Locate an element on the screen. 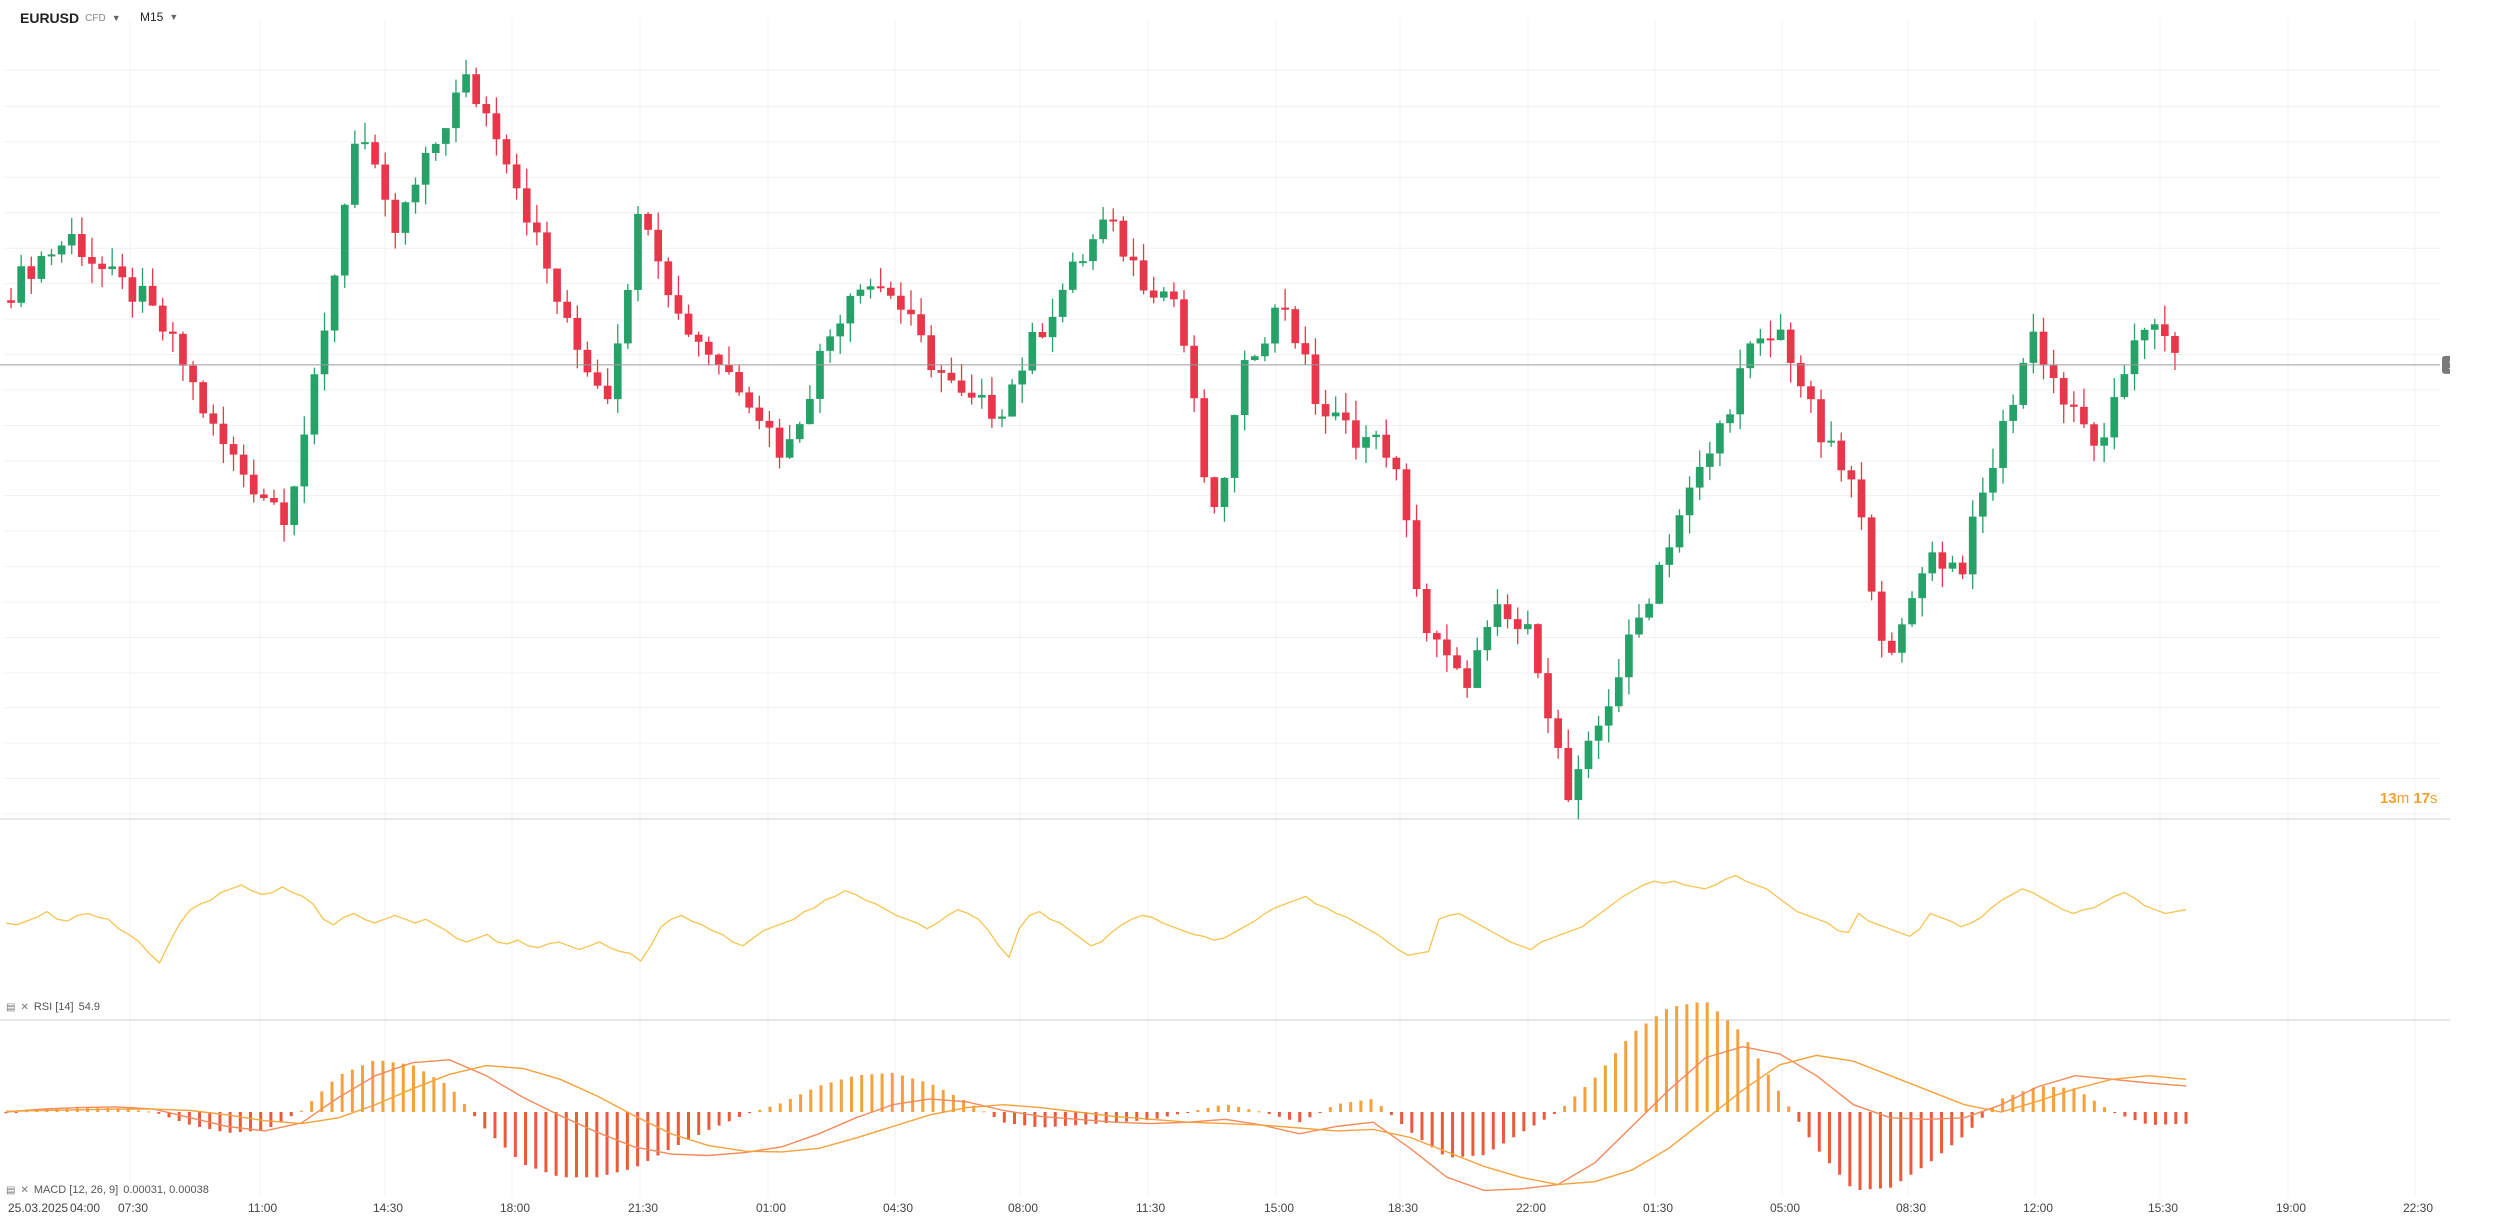  time-tick-label: 22:30 is located at coordinates (2418, 1208).